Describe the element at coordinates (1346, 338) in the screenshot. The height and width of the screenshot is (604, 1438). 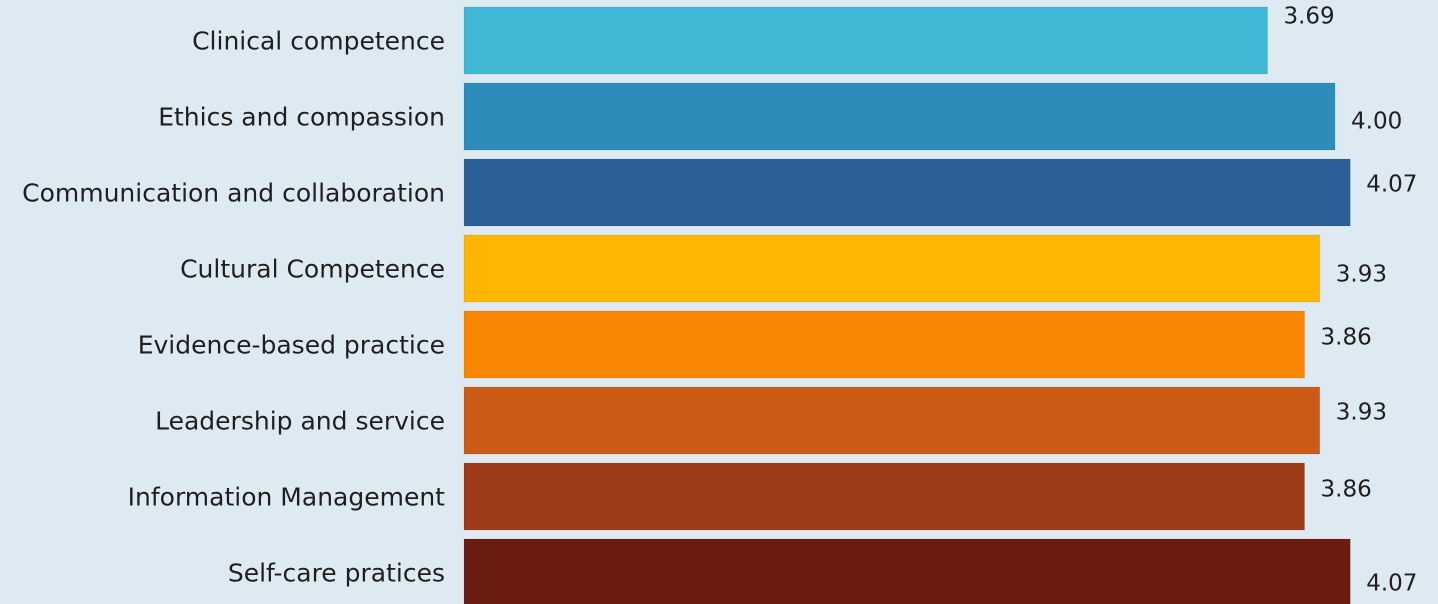
I see `value-label-4: 3.86` at that location.